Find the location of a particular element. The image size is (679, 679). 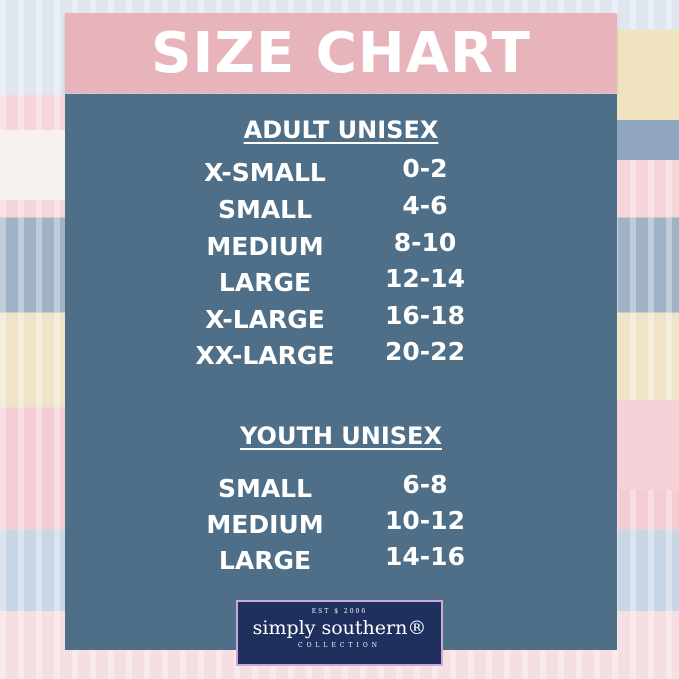

logo-sub: COLLECTION is located at coordinates (339, 645).